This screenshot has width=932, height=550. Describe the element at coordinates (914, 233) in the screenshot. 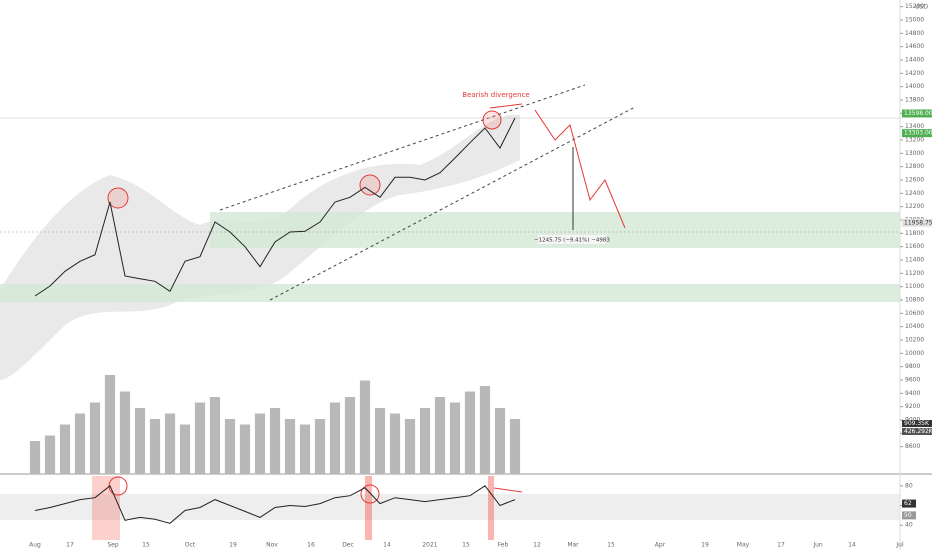

I see `y-tick-label: 11800` at that location.